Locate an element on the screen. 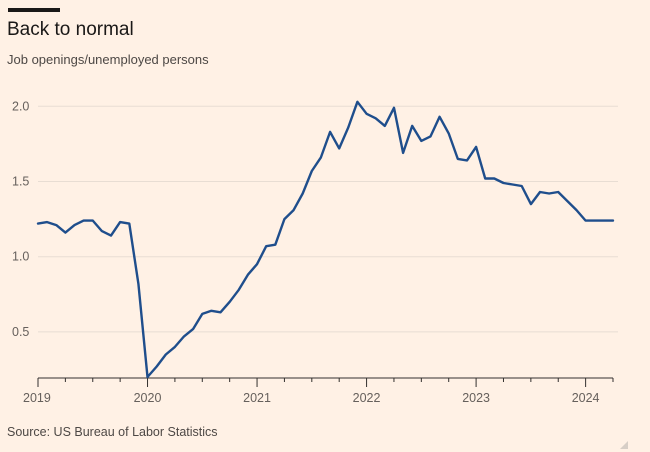  x-tick-label: 2019 is located at coordinates (37, 398).